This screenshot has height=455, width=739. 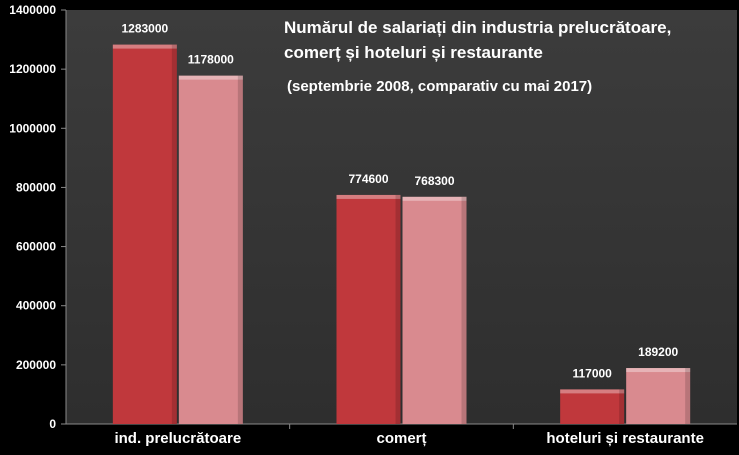 I want to click on y-tick-label: 1000000, so click(x=32, y=128).